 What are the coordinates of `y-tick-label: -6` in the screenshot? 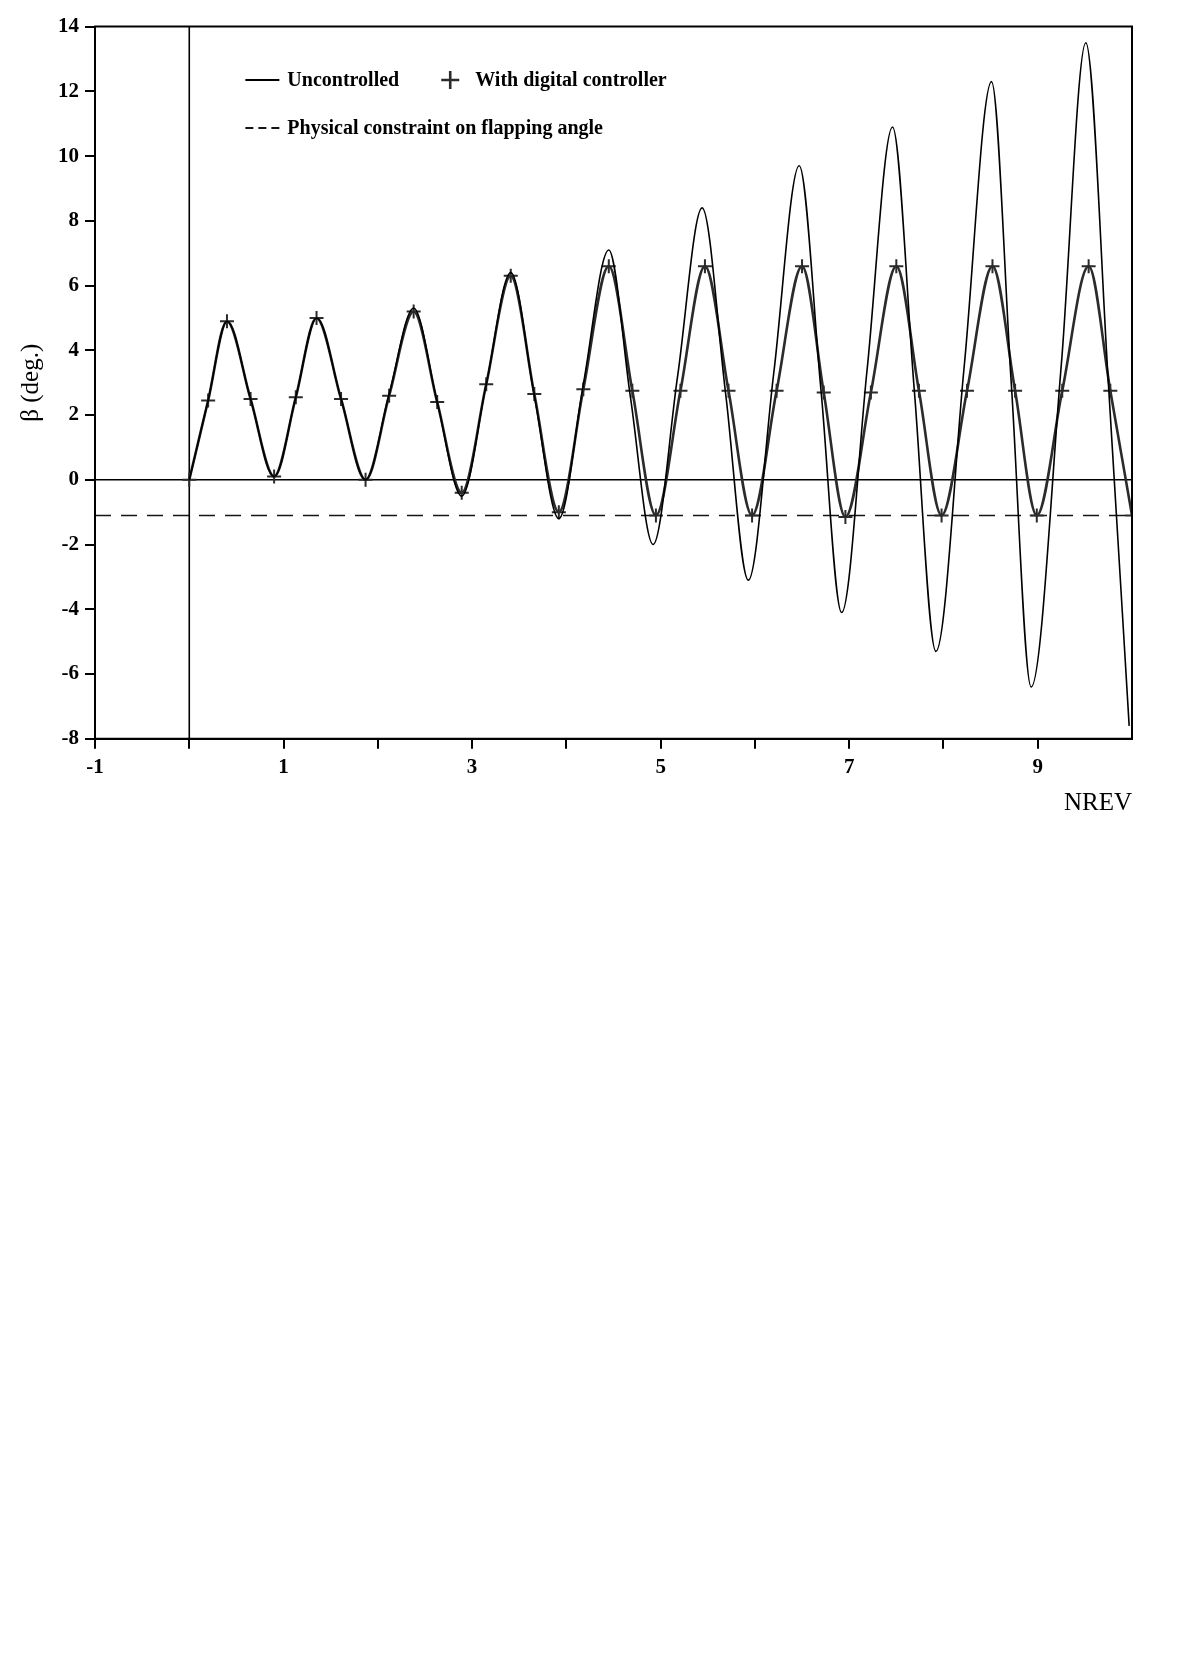 It's located at (70, 672).